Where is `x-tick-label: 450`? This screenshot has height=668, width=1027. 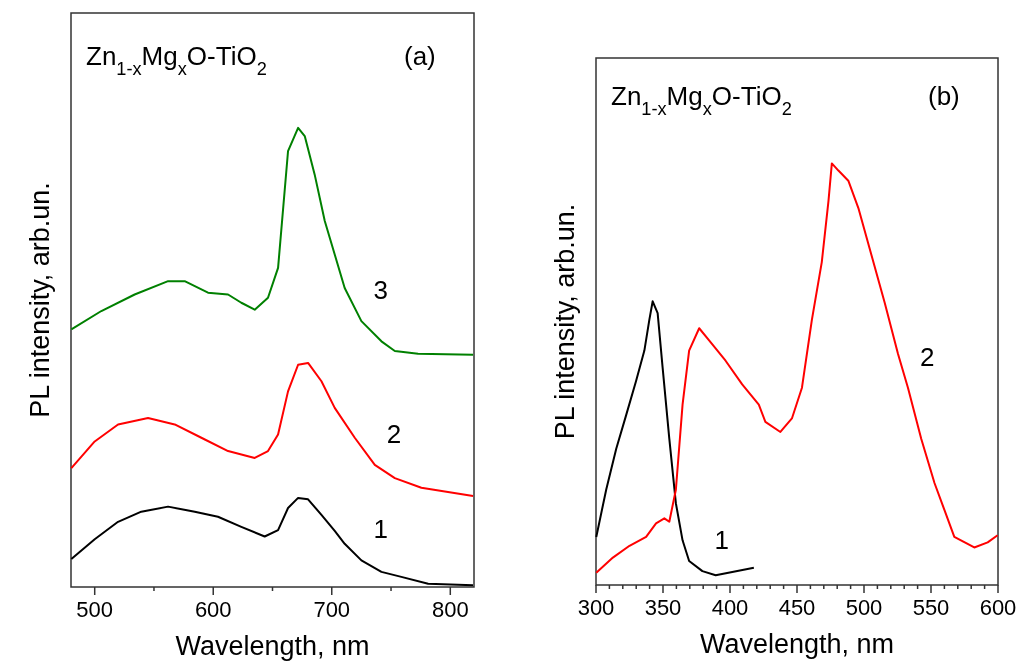
x-tick-label: 450 is located at coordinates (797, 607).